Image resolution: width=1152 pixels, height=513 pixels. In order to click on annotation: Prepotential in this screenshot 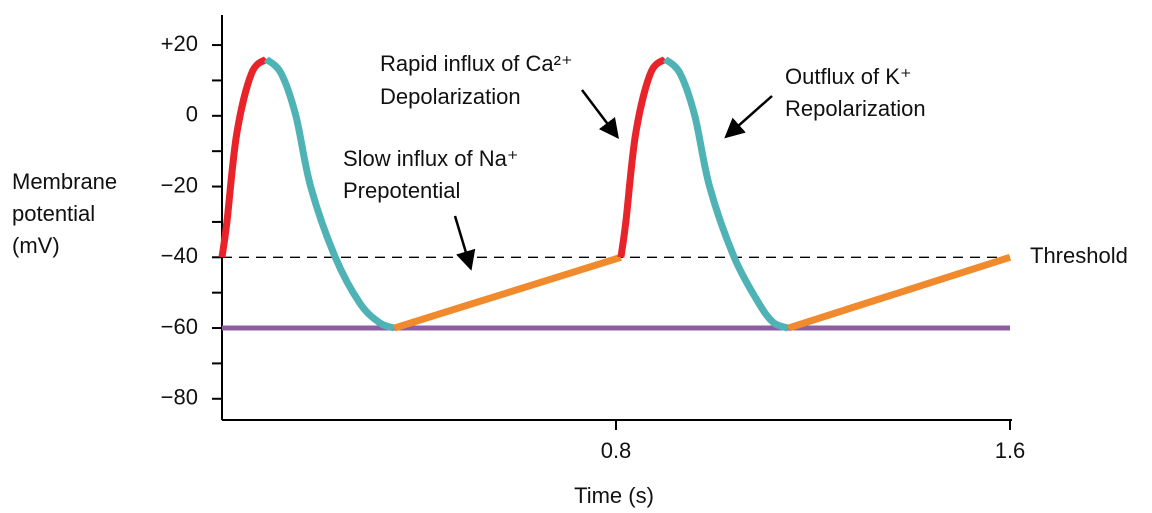, I will do `click(401, 190)`.